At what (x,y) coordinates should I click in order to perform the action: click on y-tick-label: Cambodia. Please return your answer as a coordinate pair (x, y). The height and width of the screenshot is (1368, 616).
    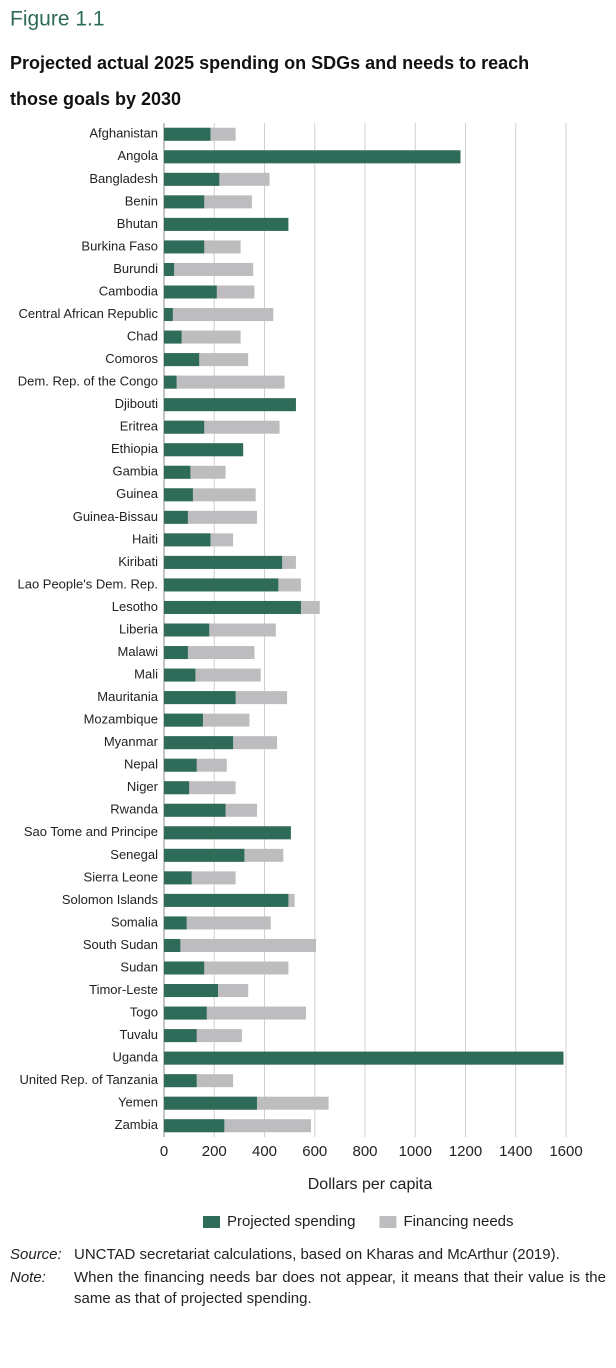
    Looking at the image, I should click on (129, 290).